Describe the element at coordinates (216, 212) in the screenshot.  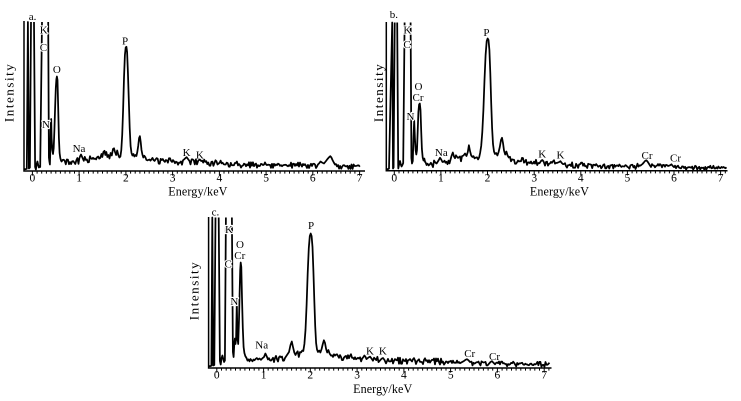
I see `svg-text: c.` at that location.